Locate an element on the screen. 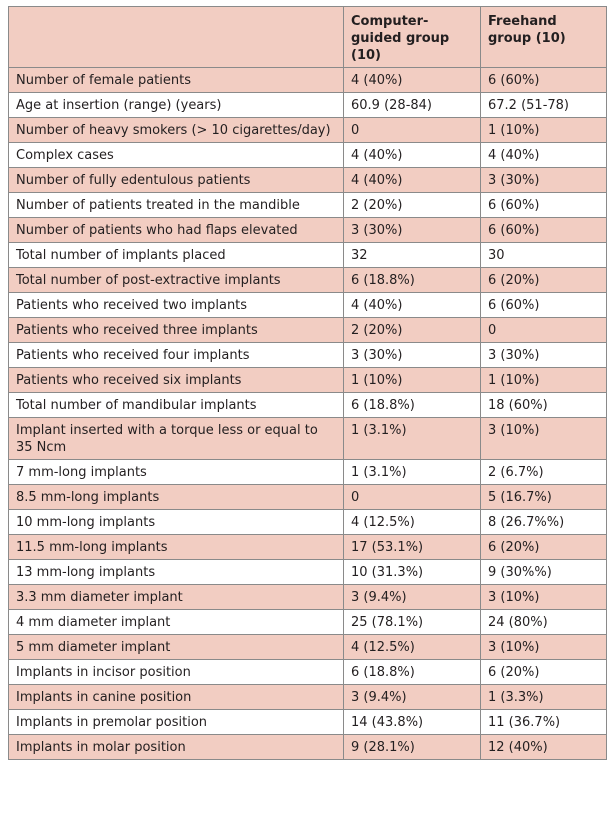 Image resolution: width=614 pixels, height=831 pixels. row-label-cell: Total number of implants placed is located at coordinates (176, 255).